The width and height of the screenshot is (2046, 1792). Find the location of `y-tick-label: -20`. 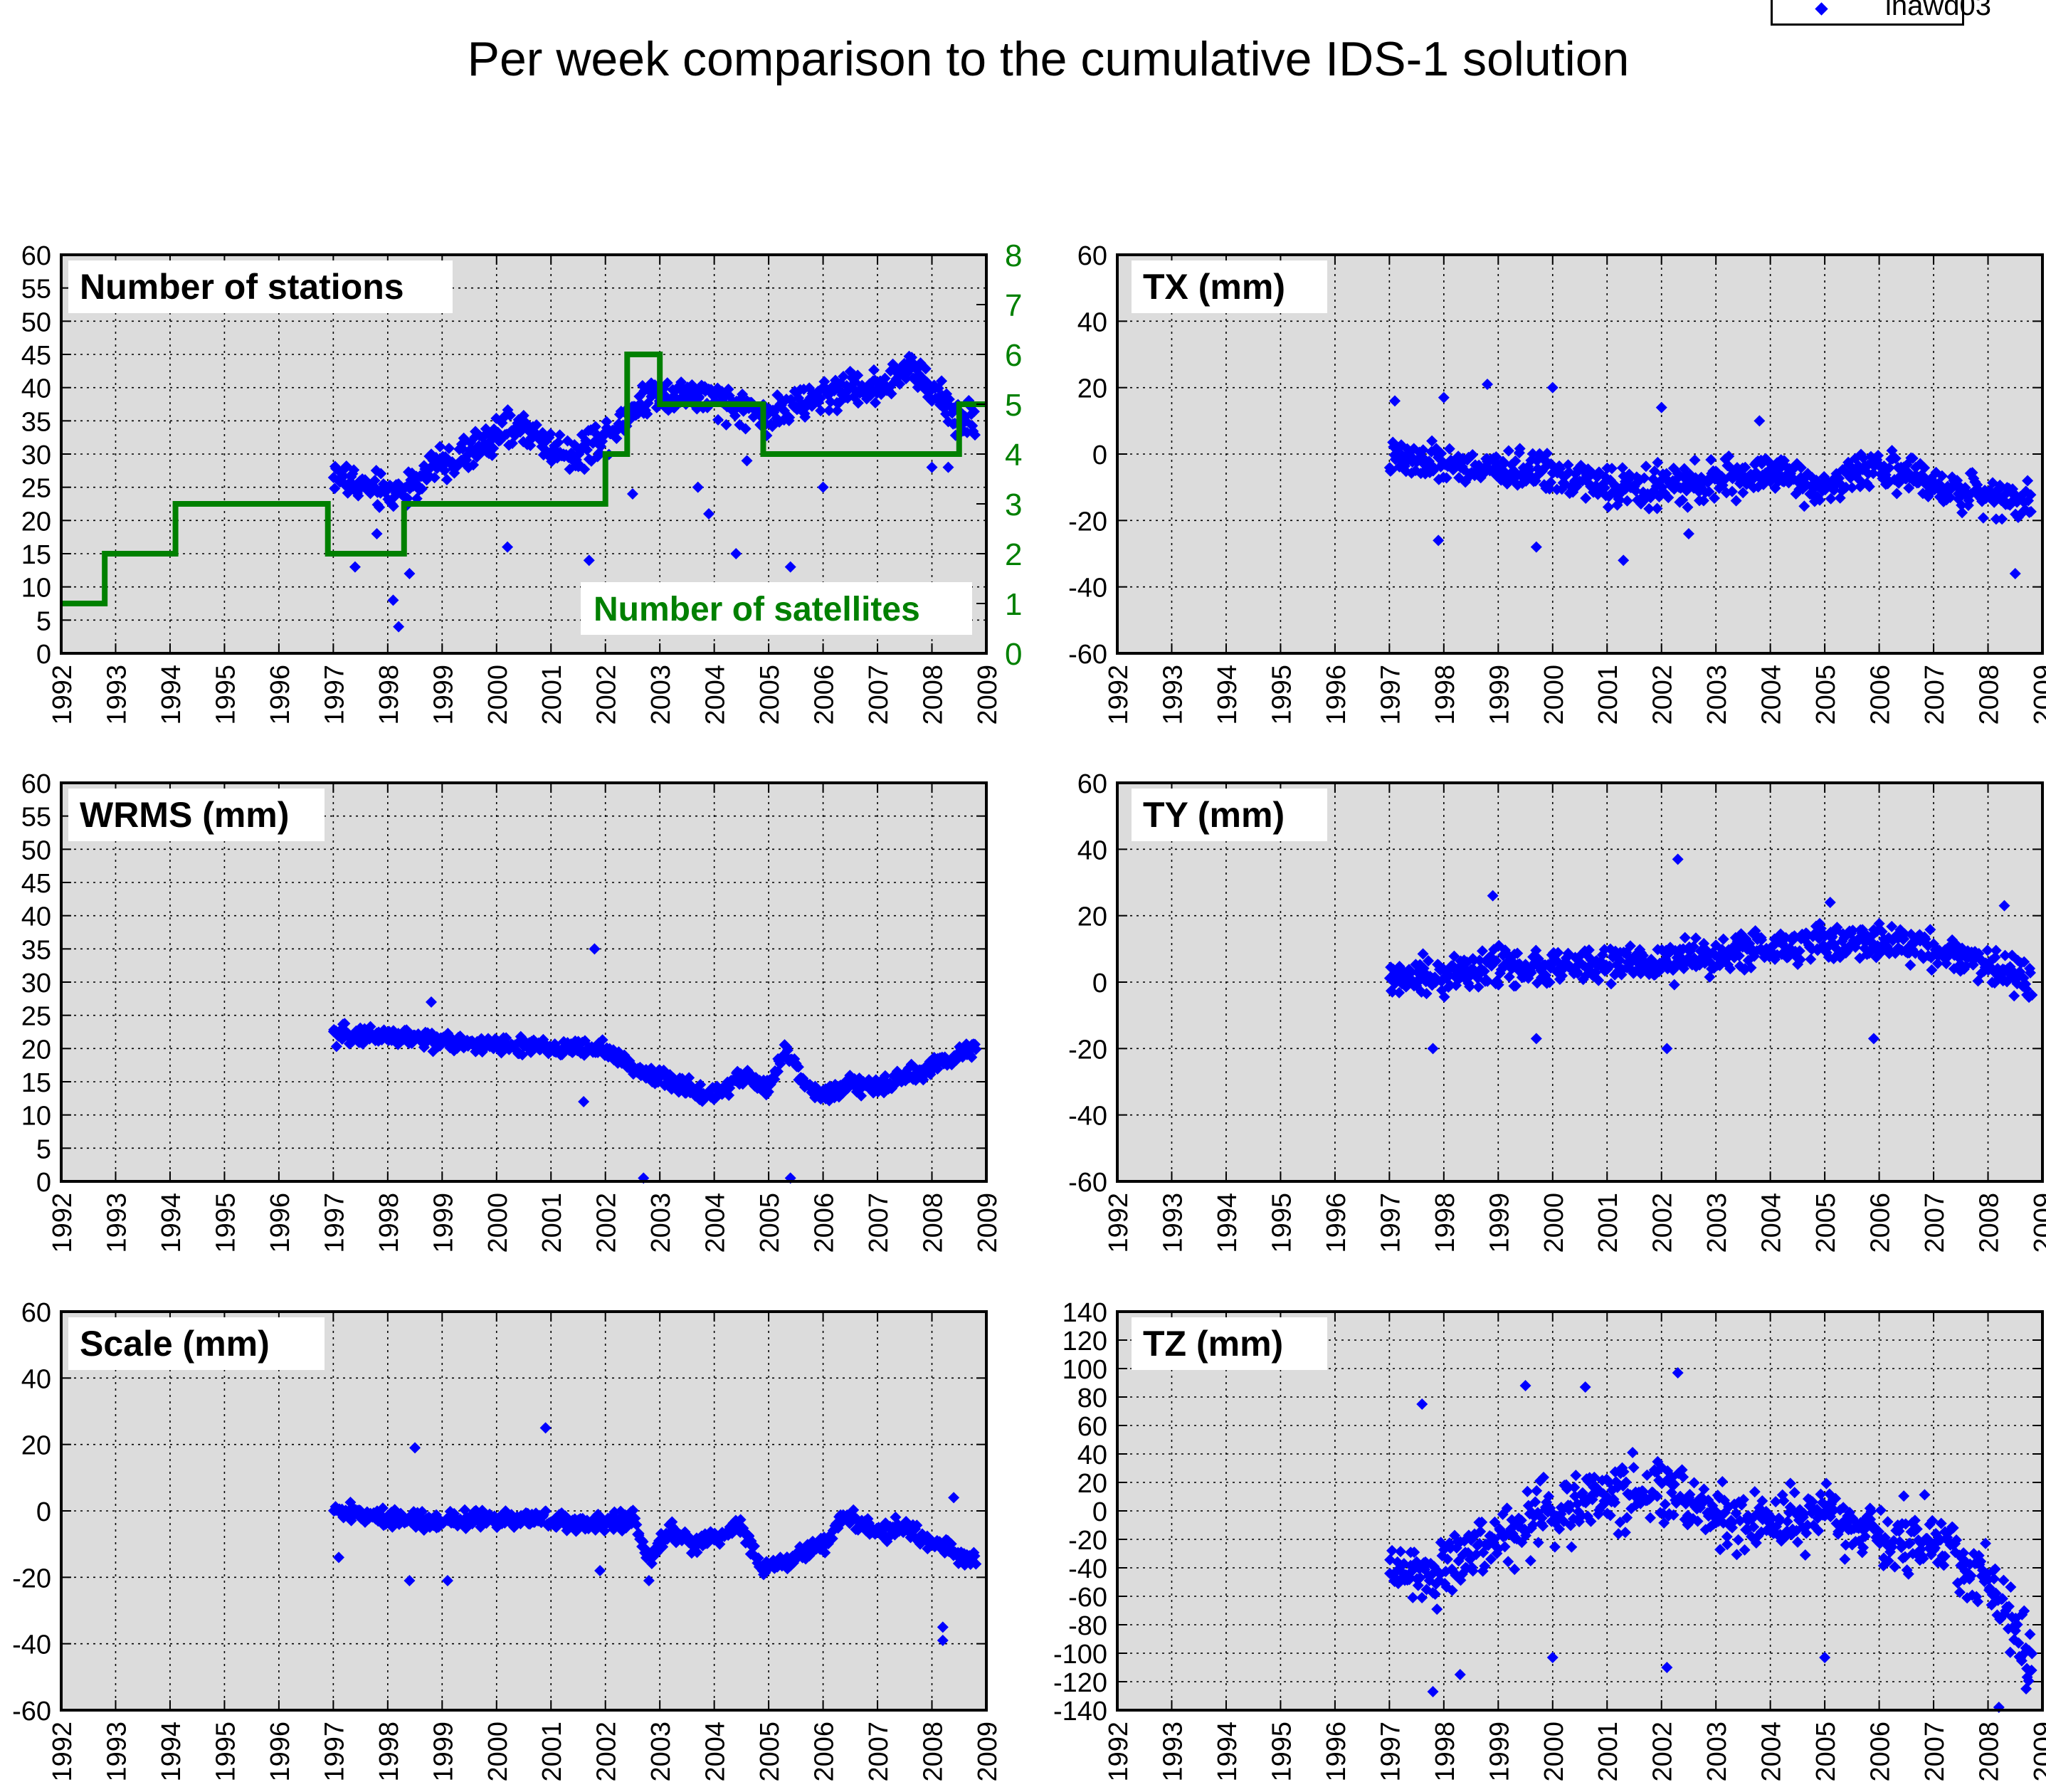

y-tick-label: -20 is located at coordinates (1087, 522).